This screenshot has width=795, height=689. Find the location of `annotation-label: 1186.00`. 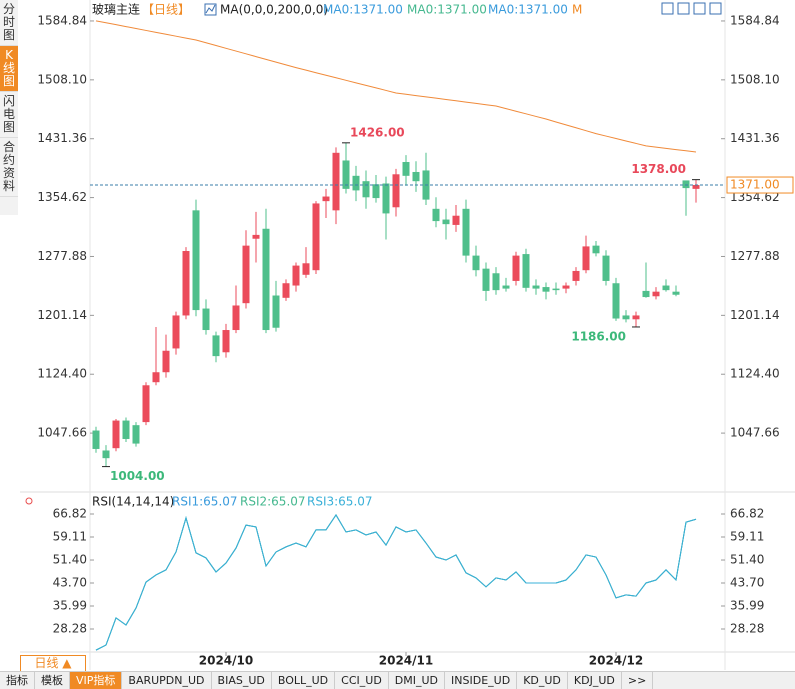

annotation-label: 1186.00 is located at coordinates (598, 336).